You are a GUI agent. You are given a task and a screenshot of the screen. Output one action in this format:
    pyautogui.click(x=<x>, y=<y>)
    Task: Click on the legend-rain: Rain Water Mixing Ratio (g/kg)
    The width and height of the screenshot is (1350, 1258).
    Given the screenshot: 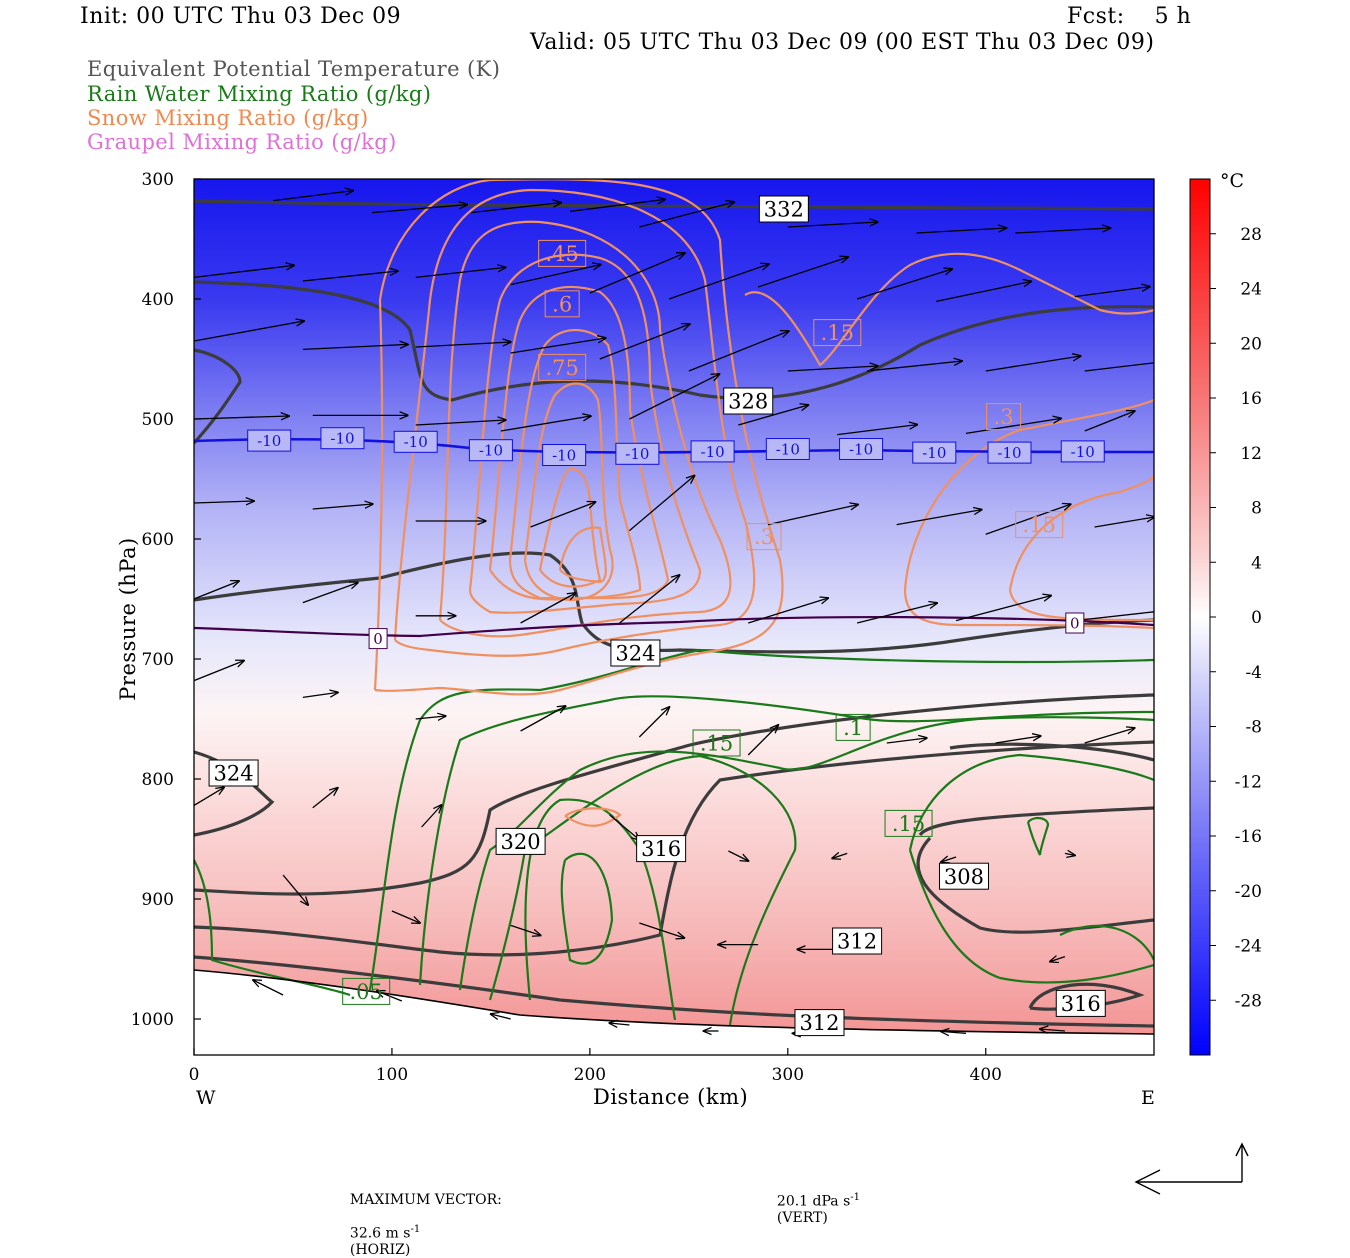 What is the action you would take?
    pyautogui.click(x=259, y=94)
    